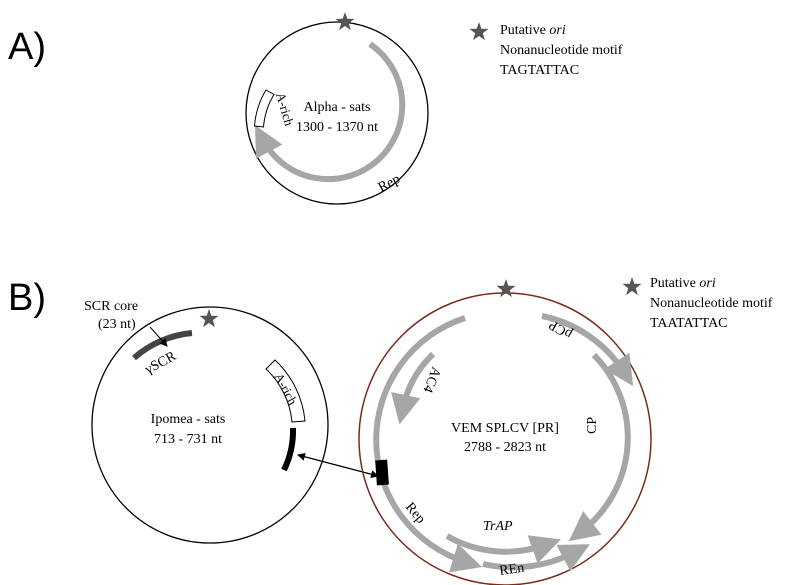 The height and width of the screenshot is (585, 796). Describe the element at coordinates (557, 30) in the screenshot. I see `legend-a-ori: ori` at that location.